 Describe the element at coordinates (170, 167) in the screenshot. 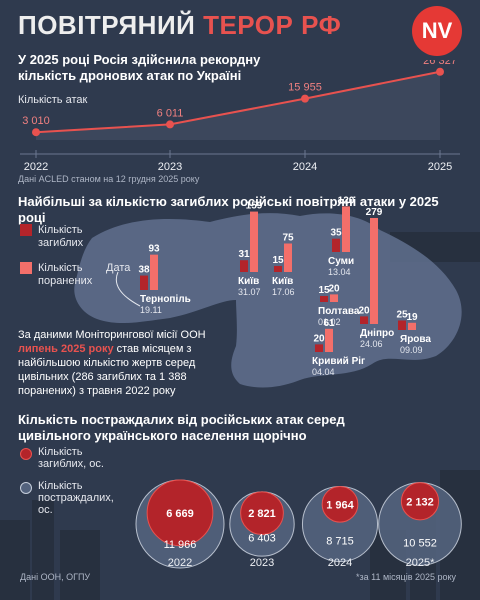

I see `x-tick-label: 2023` at that location.